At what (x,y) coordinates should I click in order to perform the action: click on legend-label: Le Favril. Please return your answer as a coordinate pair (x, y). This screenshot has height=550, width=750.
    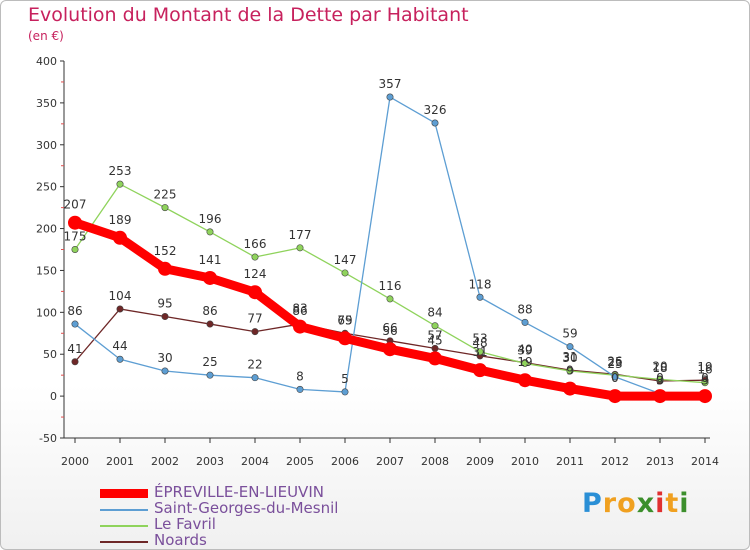
    Looking at the image, I should click on (185, 524).